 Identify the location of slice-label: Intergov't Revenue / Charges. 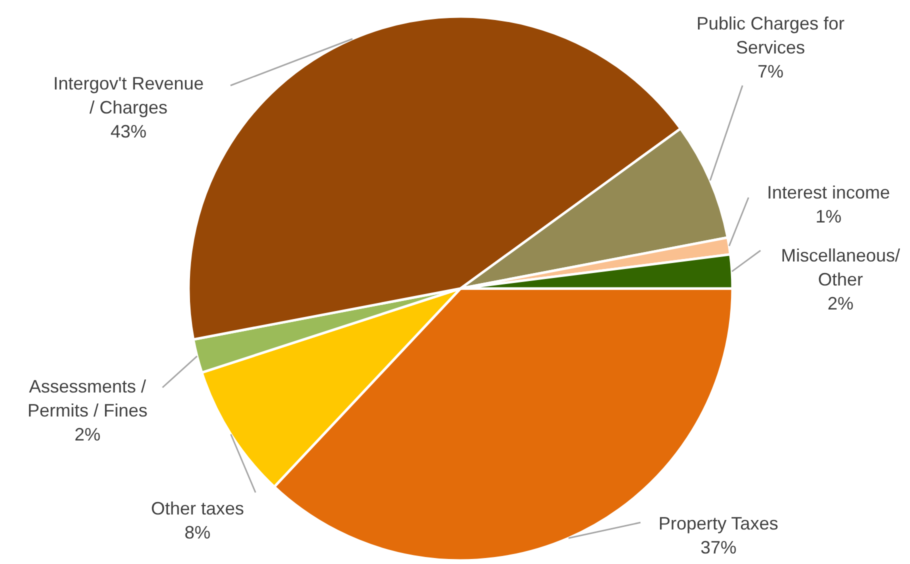
(128, 96).